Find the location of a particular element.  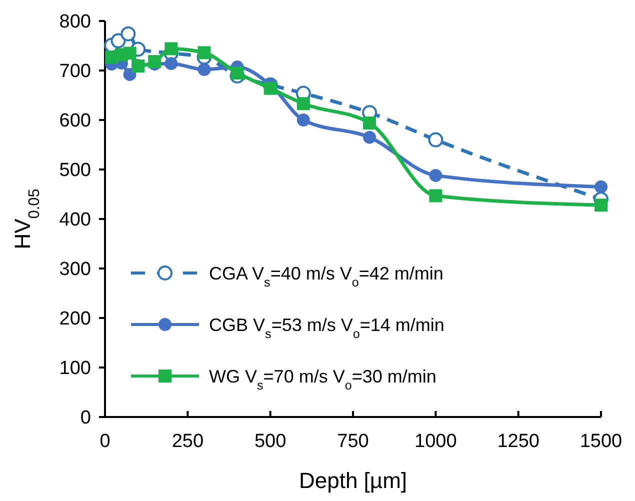

x-tick-label: 0 is located at coordinates (105, 441).